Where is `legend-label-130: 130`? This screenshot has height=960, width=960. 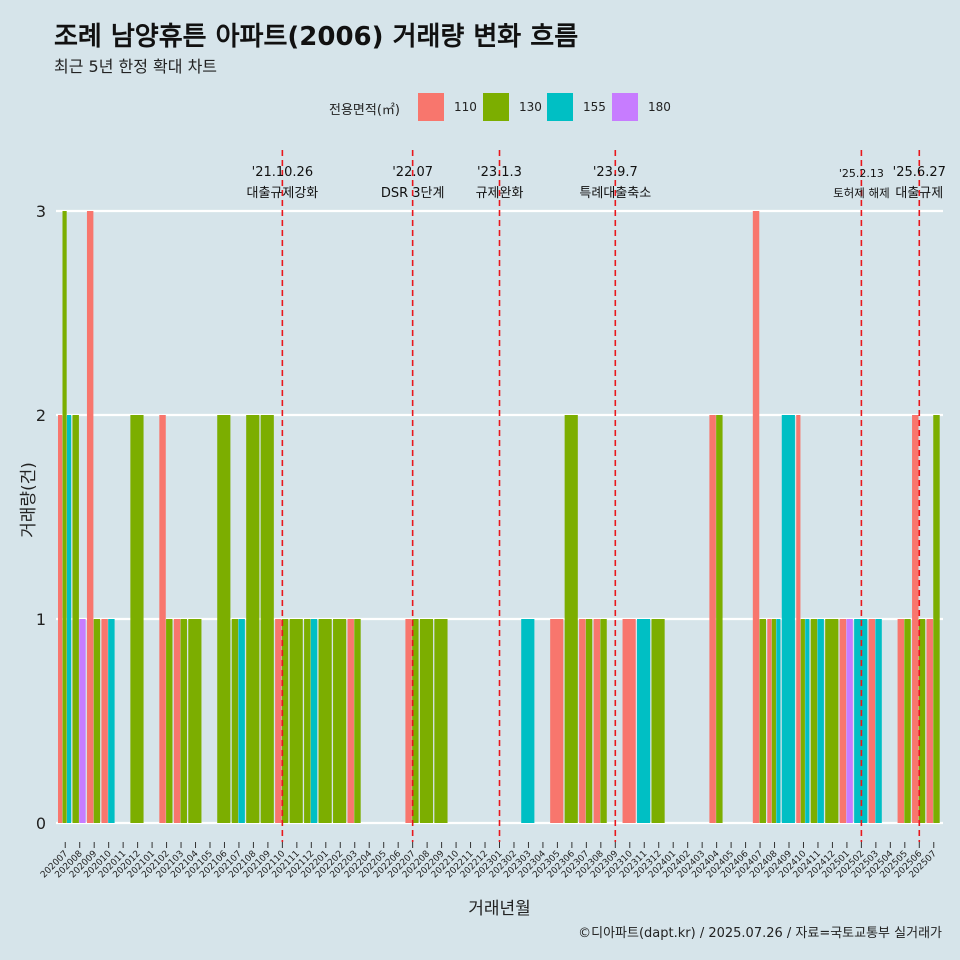 legend-label-130: 130 is located at coordinates (530, 107).